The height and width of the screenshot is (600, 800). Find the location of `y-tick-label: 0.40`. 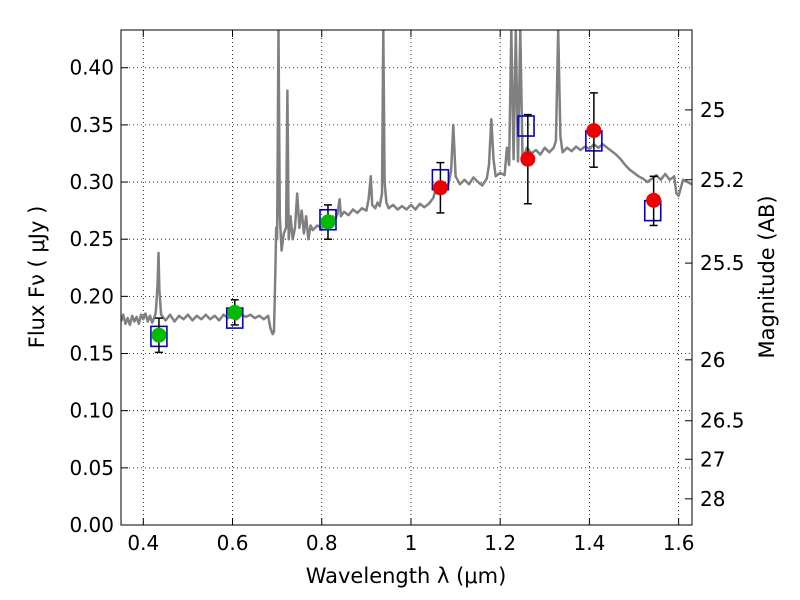

y-tick-label: 0.40 is located at coordinates (91, 68).